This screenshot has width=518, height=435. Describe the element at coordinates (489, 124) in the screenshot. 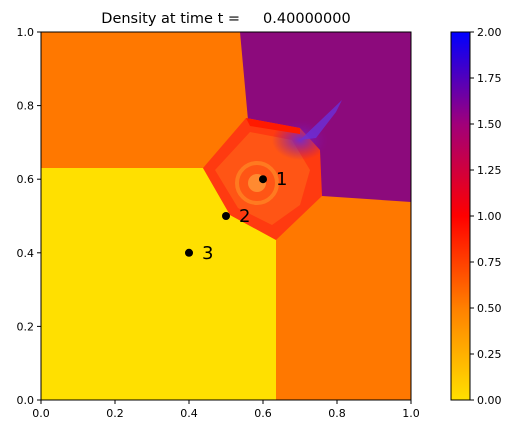

I see `colorbar-tick-label: 1.50` at that location.